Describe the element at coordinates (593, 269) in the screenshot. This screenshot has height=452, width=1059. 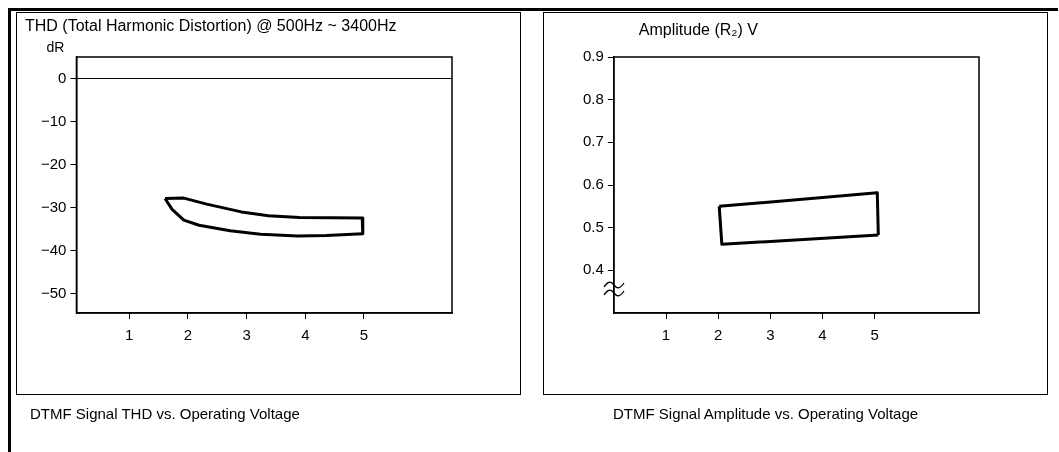
I see `y-tick-label: 0.4` at that location.